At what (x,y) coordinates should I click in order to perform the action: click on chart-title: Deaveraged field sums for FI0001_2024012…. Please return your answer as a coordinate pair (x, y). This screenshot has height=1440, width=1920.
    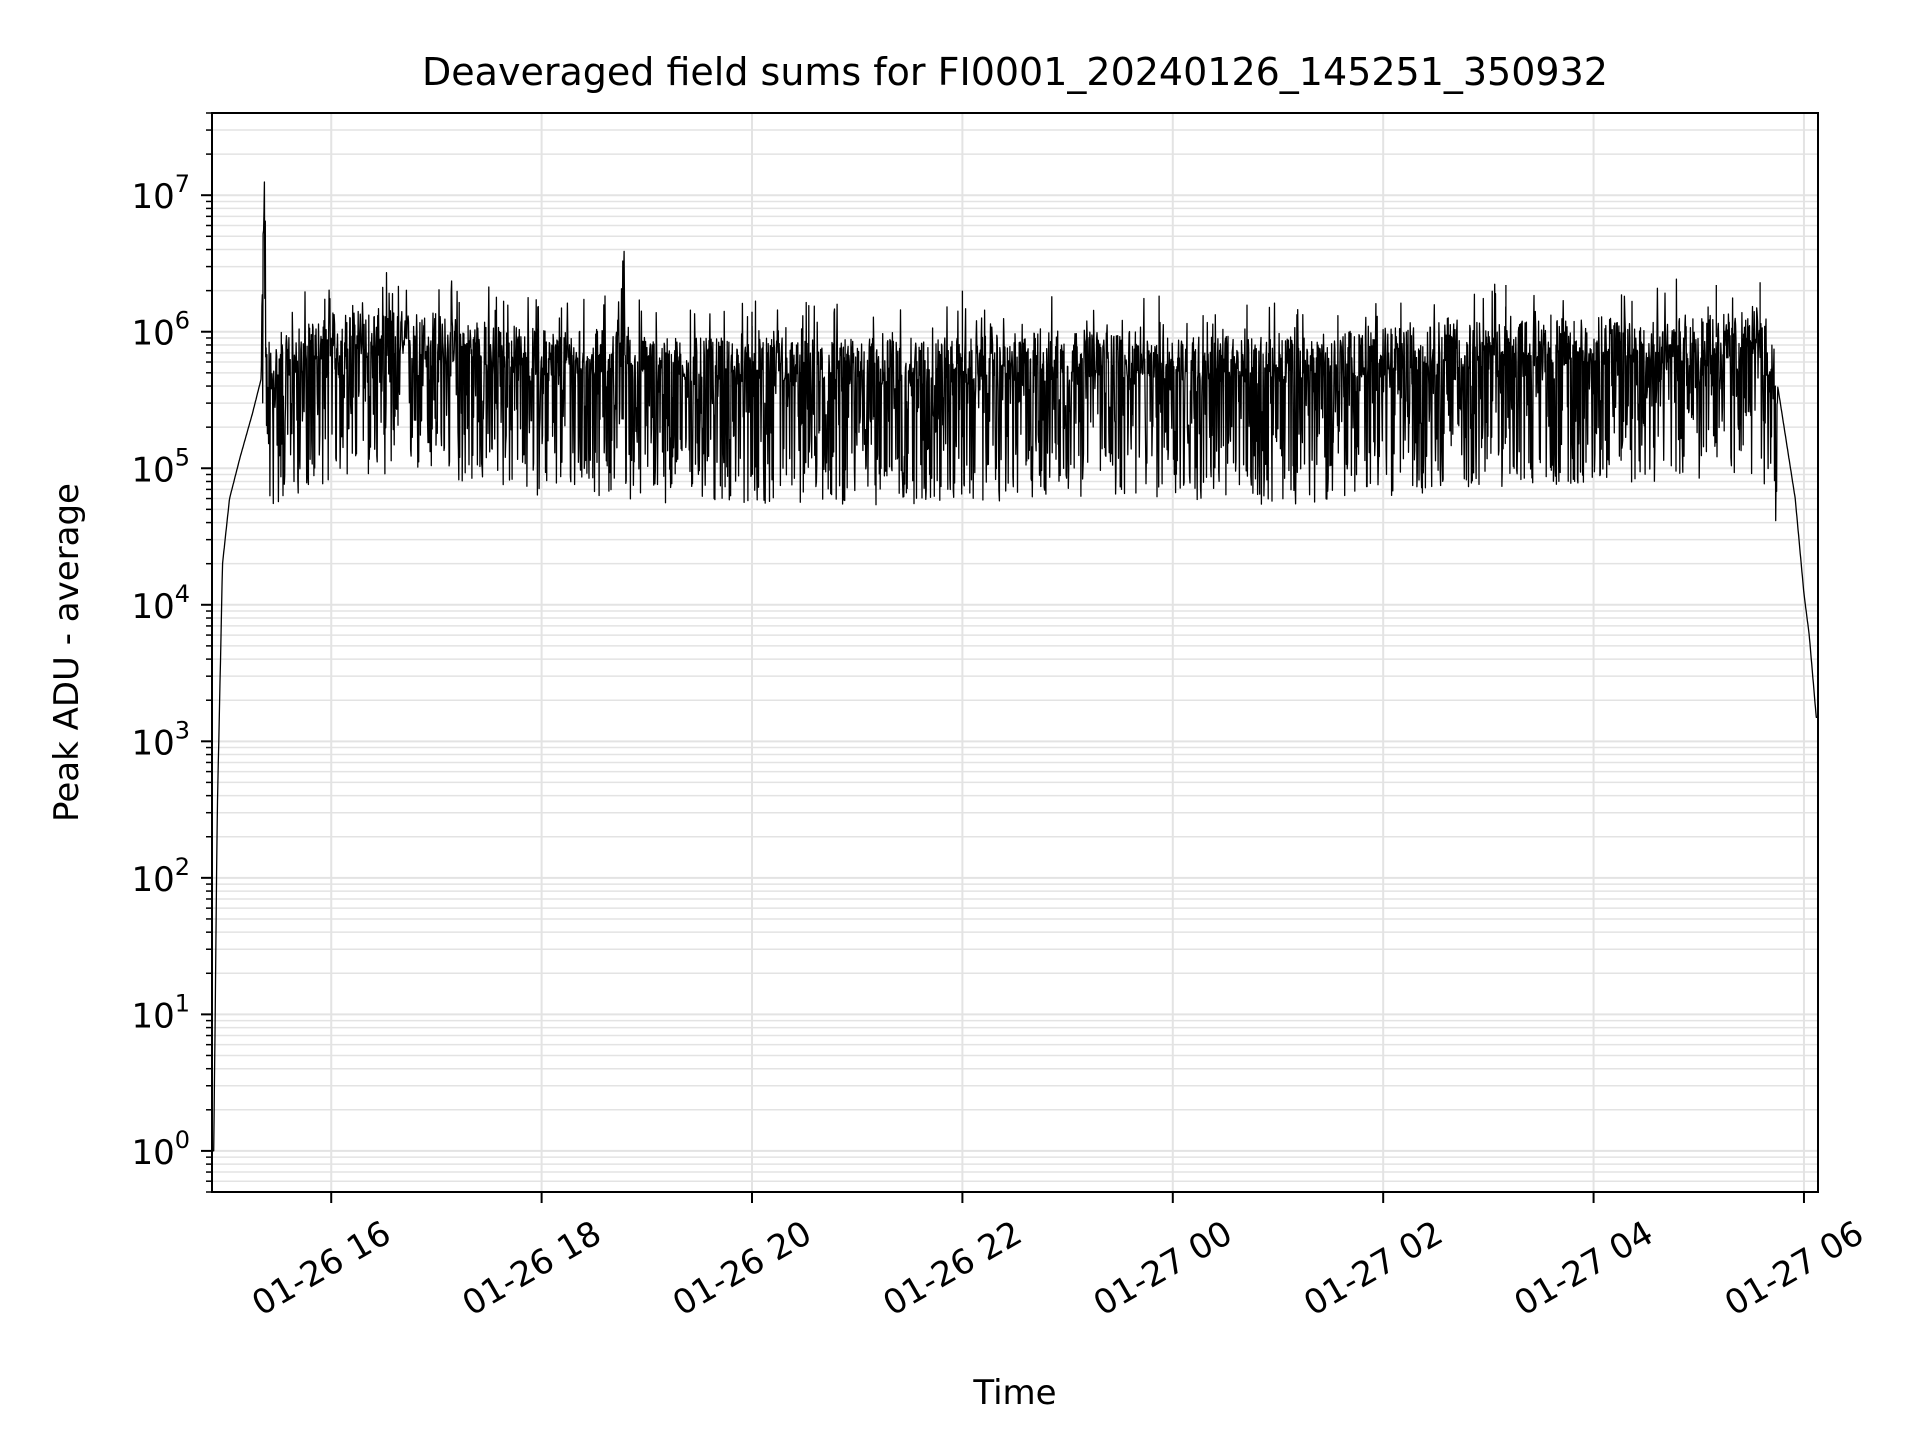
    Looking at the image, I should click on (1015, 72).